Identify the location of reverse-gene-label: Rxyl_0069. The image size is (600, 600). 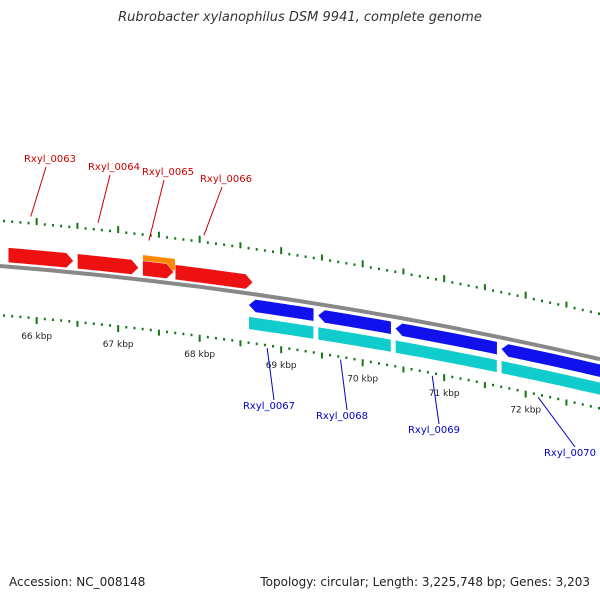
(434, 430).